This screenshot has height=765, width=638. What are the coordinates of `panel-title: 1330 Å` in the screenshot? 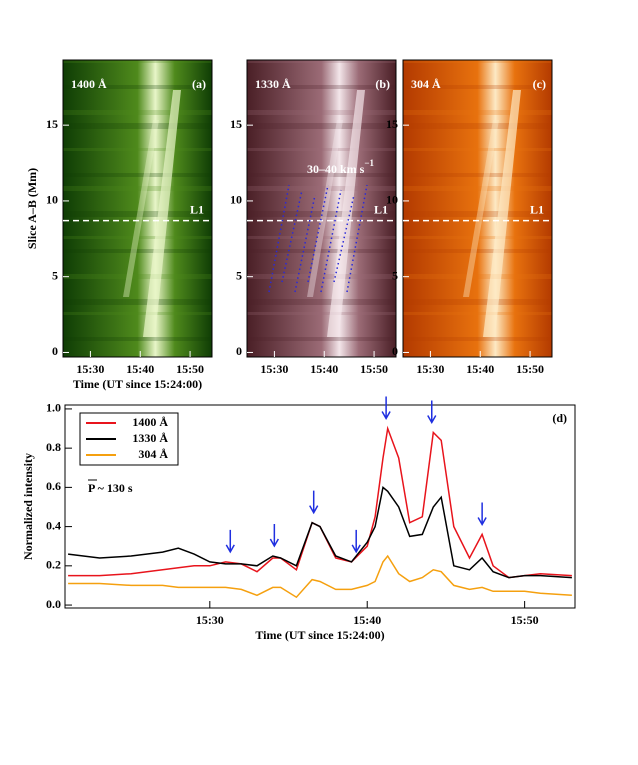 It's located at (273, 84).